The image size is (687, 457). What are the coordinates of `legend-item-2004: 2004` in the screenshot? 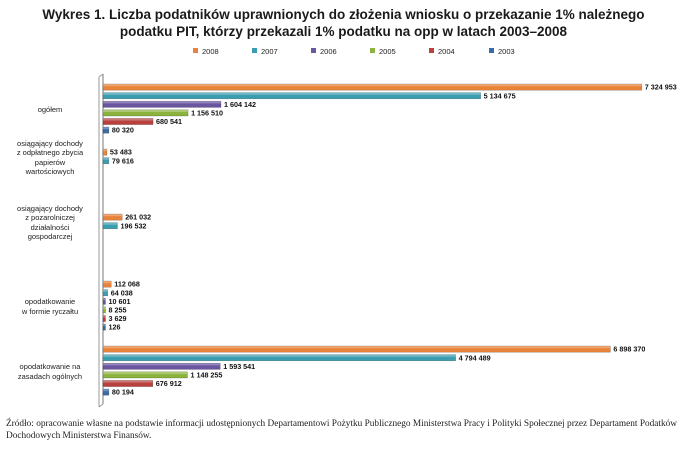 It's located at (442, 51).